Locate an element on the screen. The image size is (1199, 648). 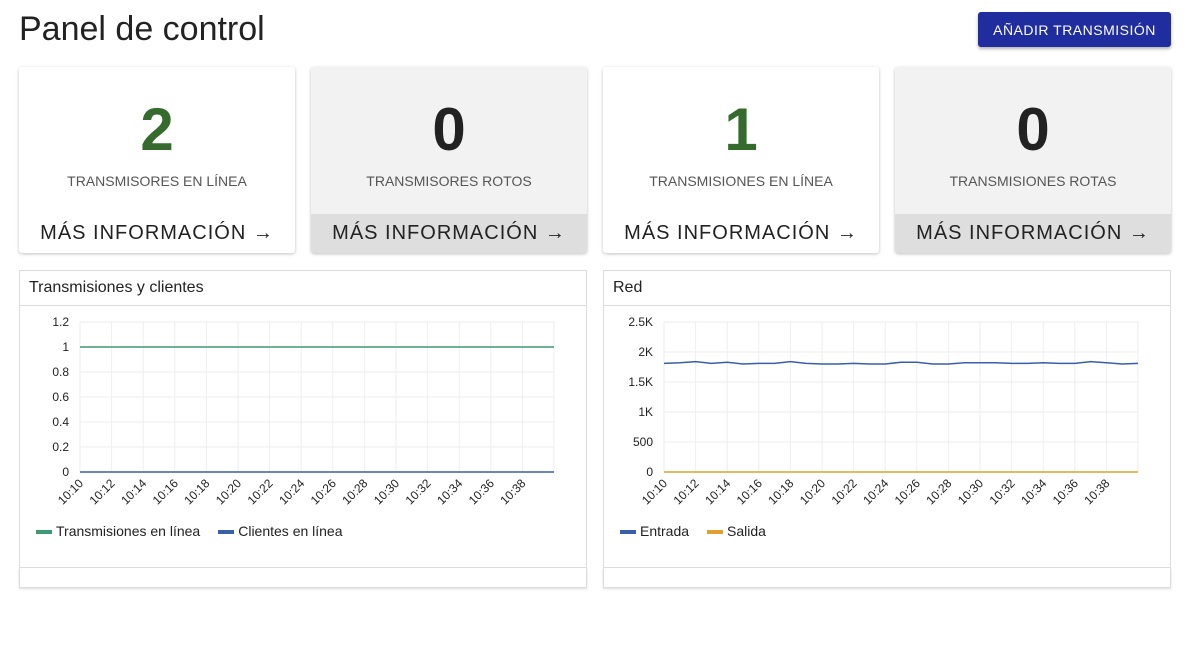
legend-item: Entrada is located at coordinates (654, 531).